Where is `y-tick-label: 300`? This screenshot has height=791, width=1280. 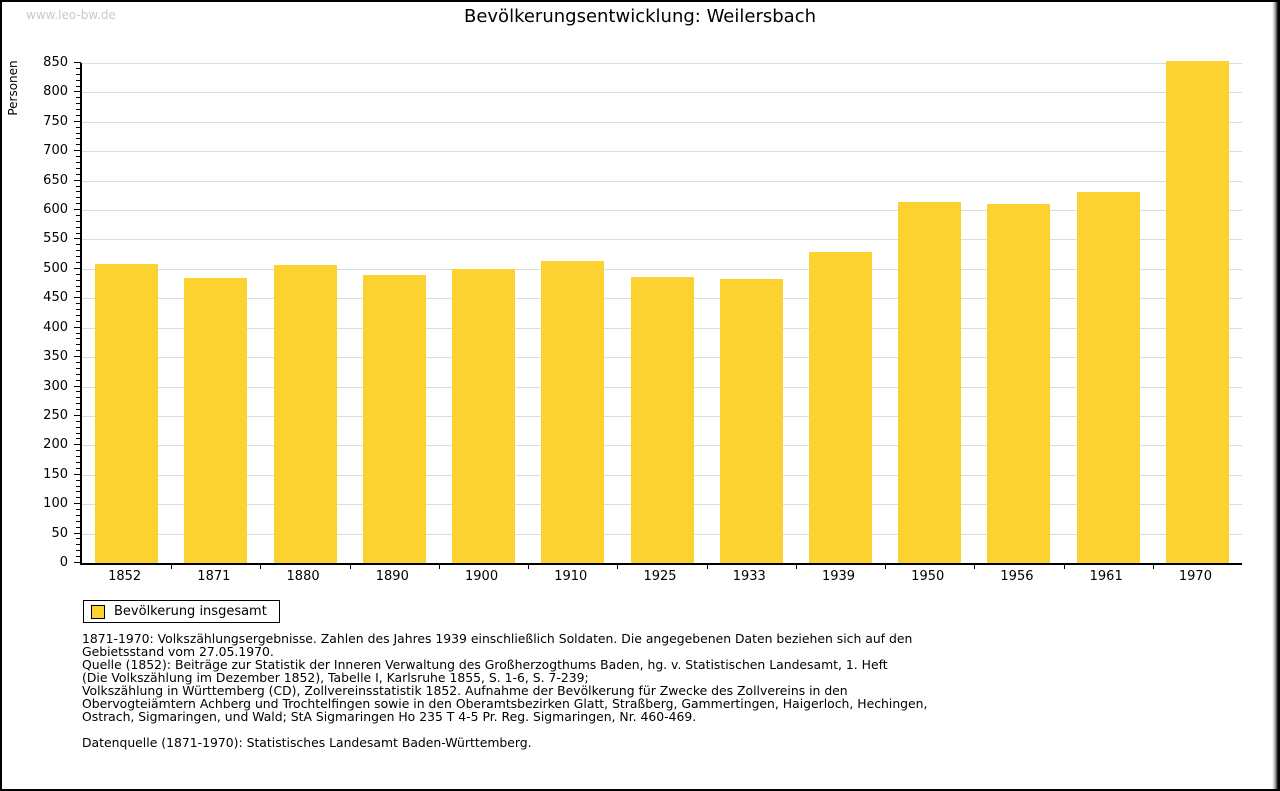
y-tick-label: 300 is located at coordinates (55, 386).